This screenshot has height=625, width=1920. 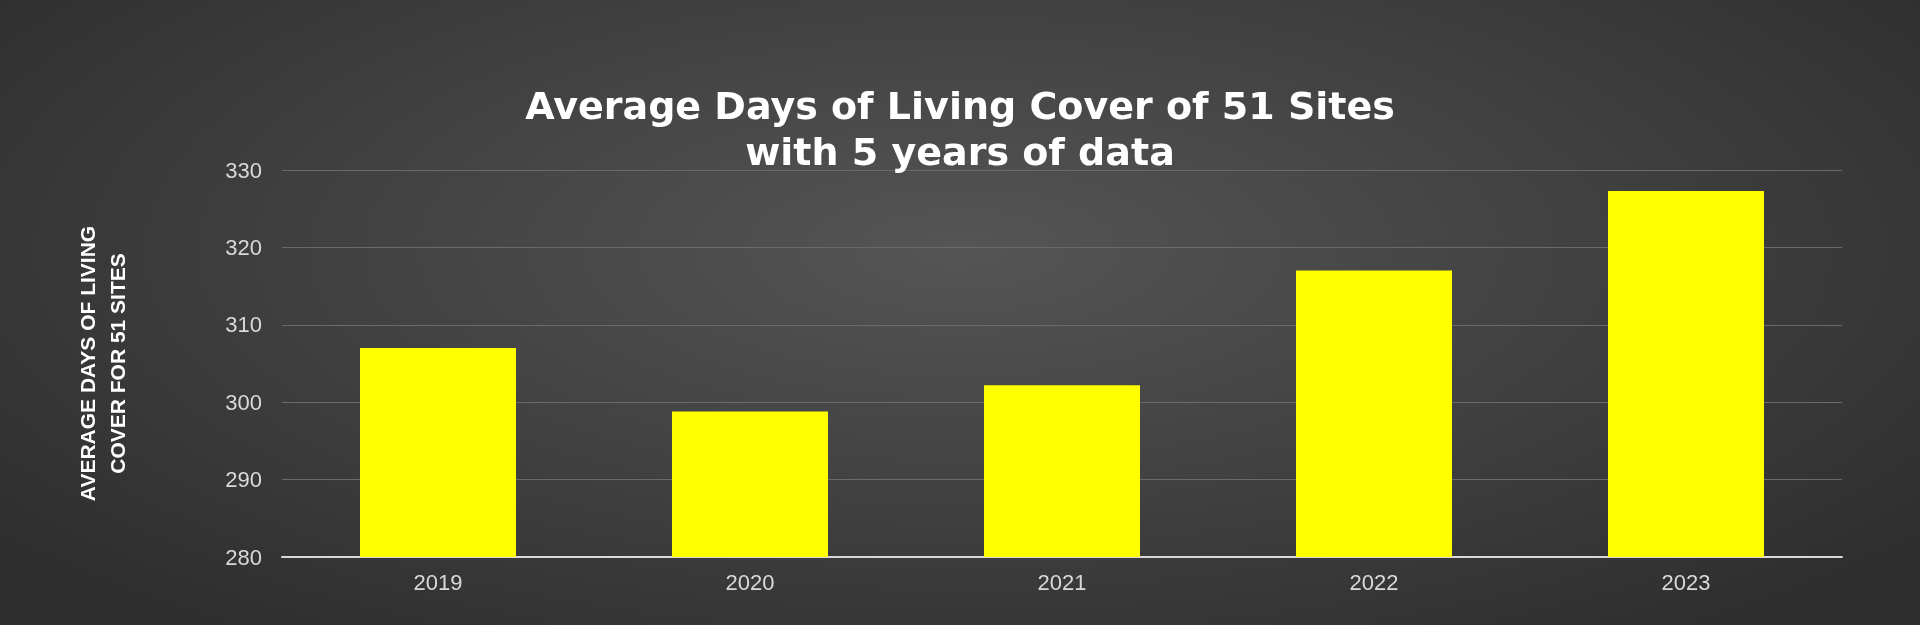 What do you see at coordinates (960, 129) in the screenshot?
I see `chart-title: Average Days of Living Cover of 51 Sites with 5 years of data` at bounding box center [960, 129].